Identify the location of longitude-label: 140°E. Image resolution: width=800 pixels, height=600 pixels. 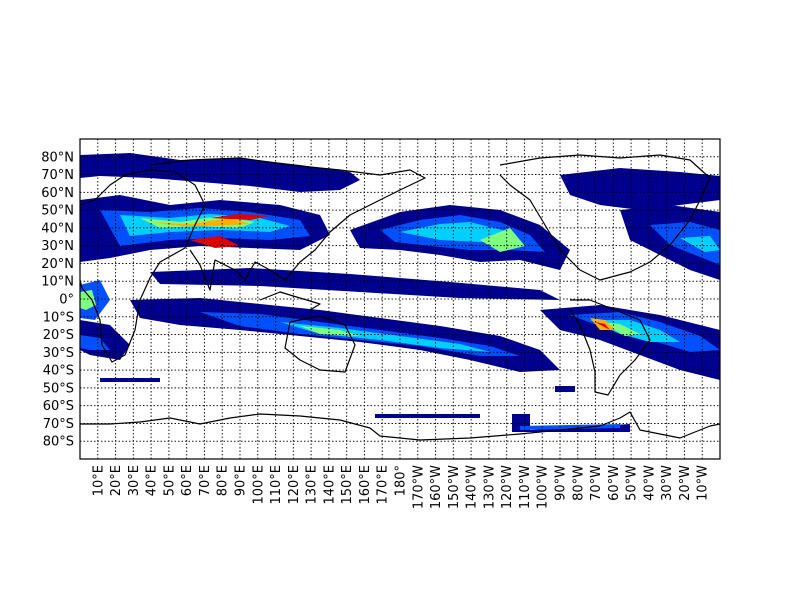
(329, 485).